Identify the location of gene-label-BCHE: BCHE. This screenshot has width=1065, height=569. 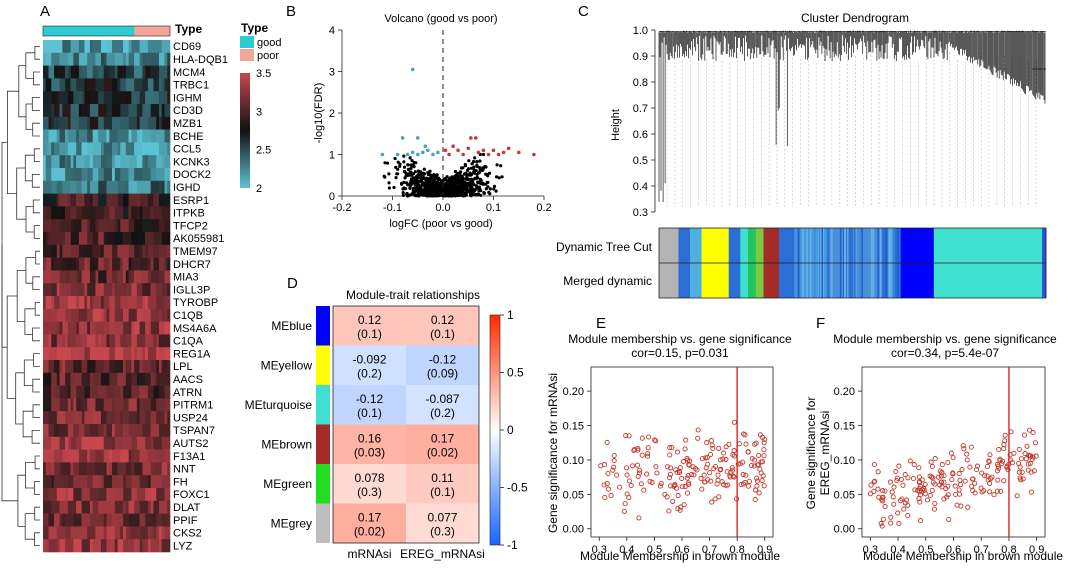
(188, 137).